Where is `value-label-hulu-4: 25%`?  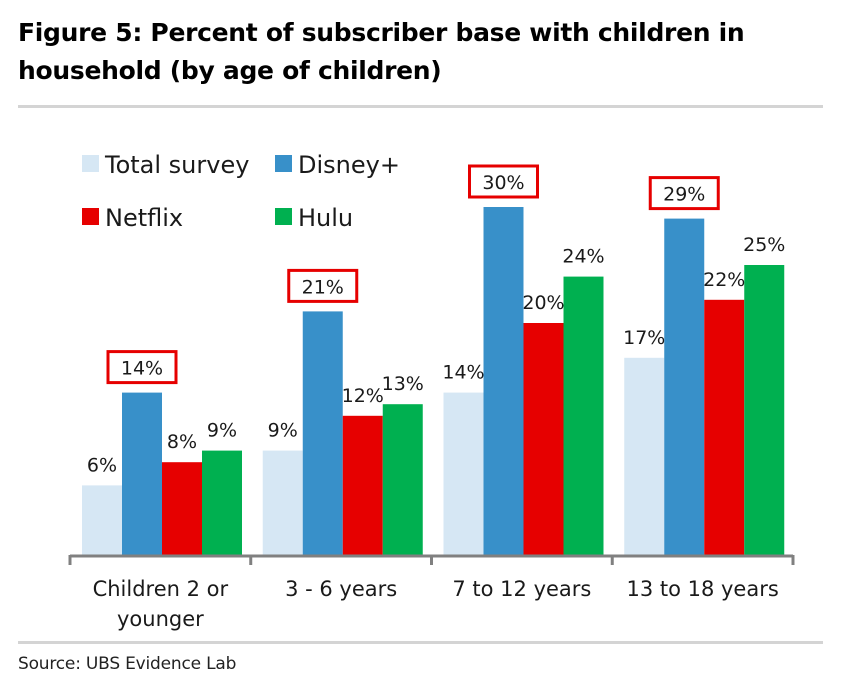 value-label-hulu-4: 25% is located at coordinates (764, 245).